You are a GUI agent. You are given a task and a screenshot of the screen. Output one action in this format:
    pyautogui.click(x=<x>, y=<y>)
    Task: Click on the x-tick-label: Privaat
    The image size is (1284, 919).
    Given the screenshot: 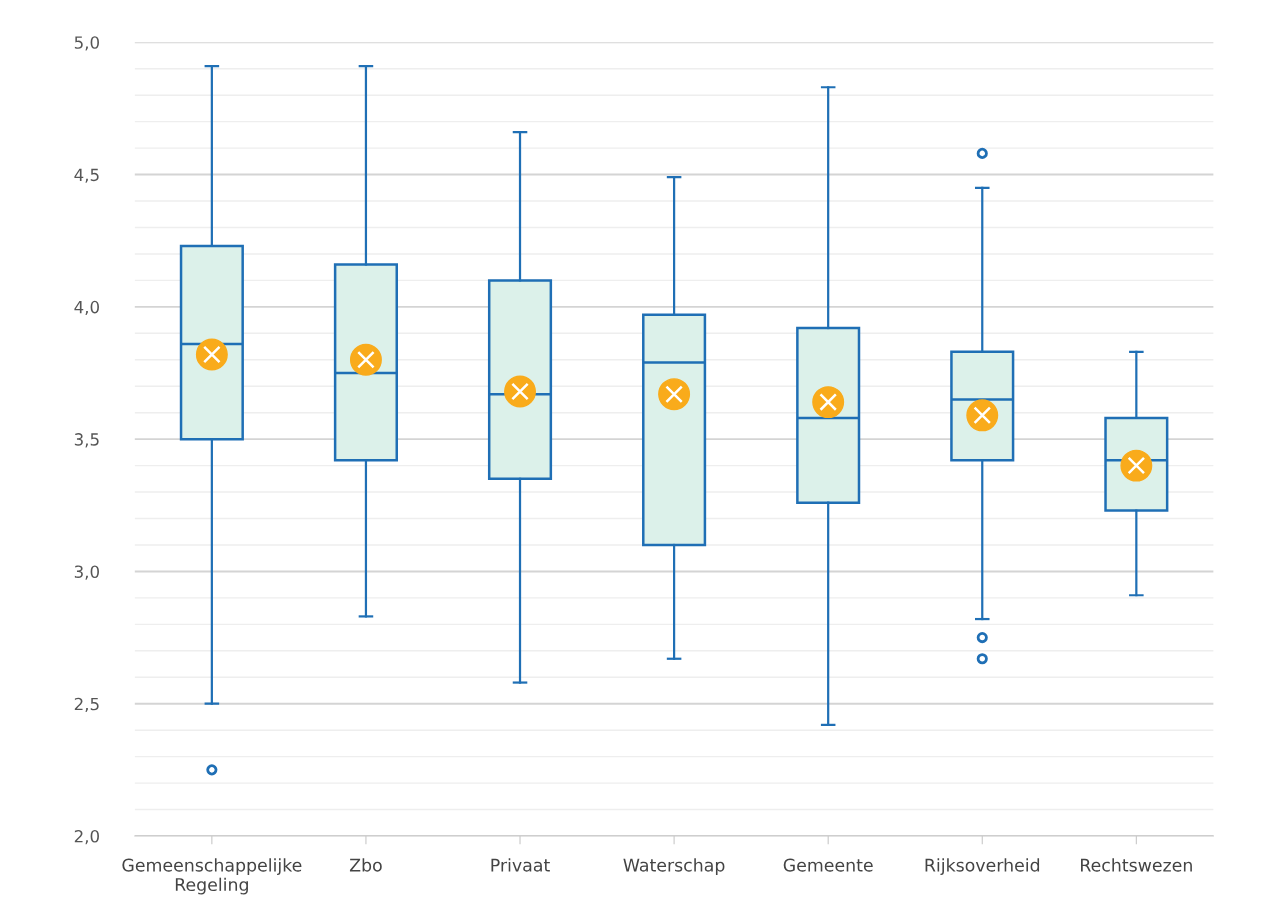 What is the action you would take?
    pyautogui.click(x=520, y=865)
    